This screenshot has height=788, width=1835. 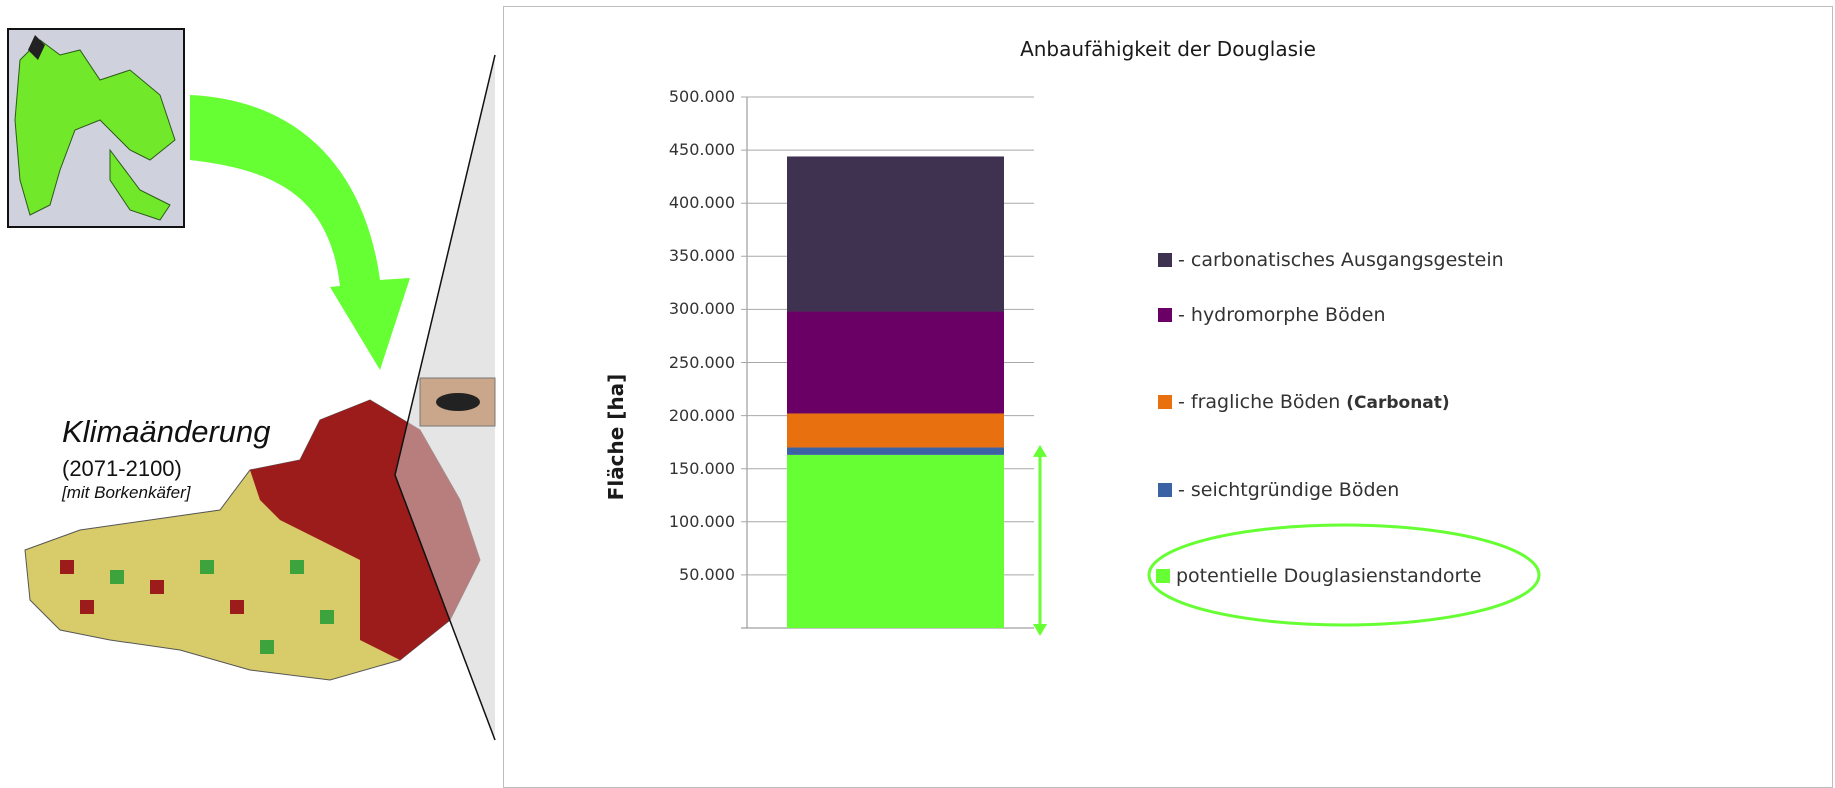 What do you see at coordinates (1259, 402) in the screenshot?
I see `legend-label: - fragliche Böden` at bounding box center [1259, 402].